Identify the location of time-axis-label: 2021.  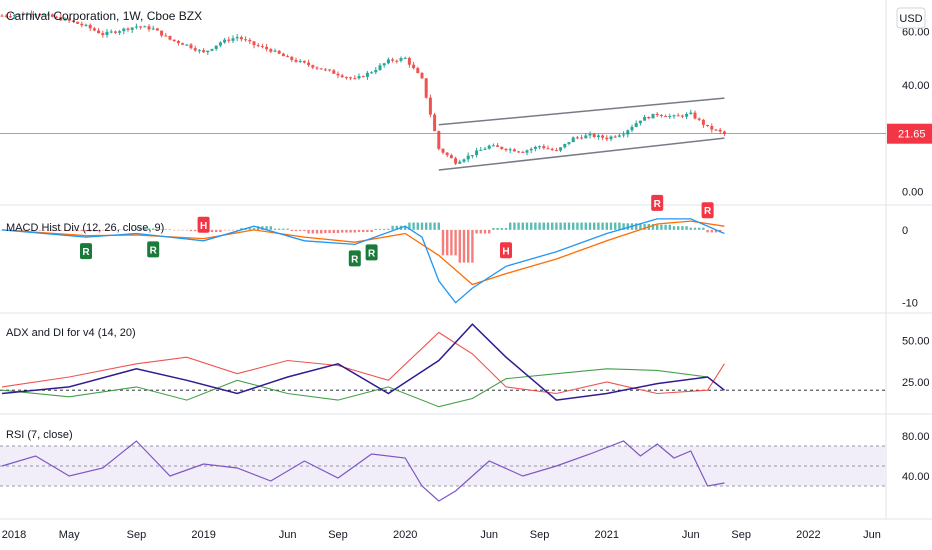
(607, 535).